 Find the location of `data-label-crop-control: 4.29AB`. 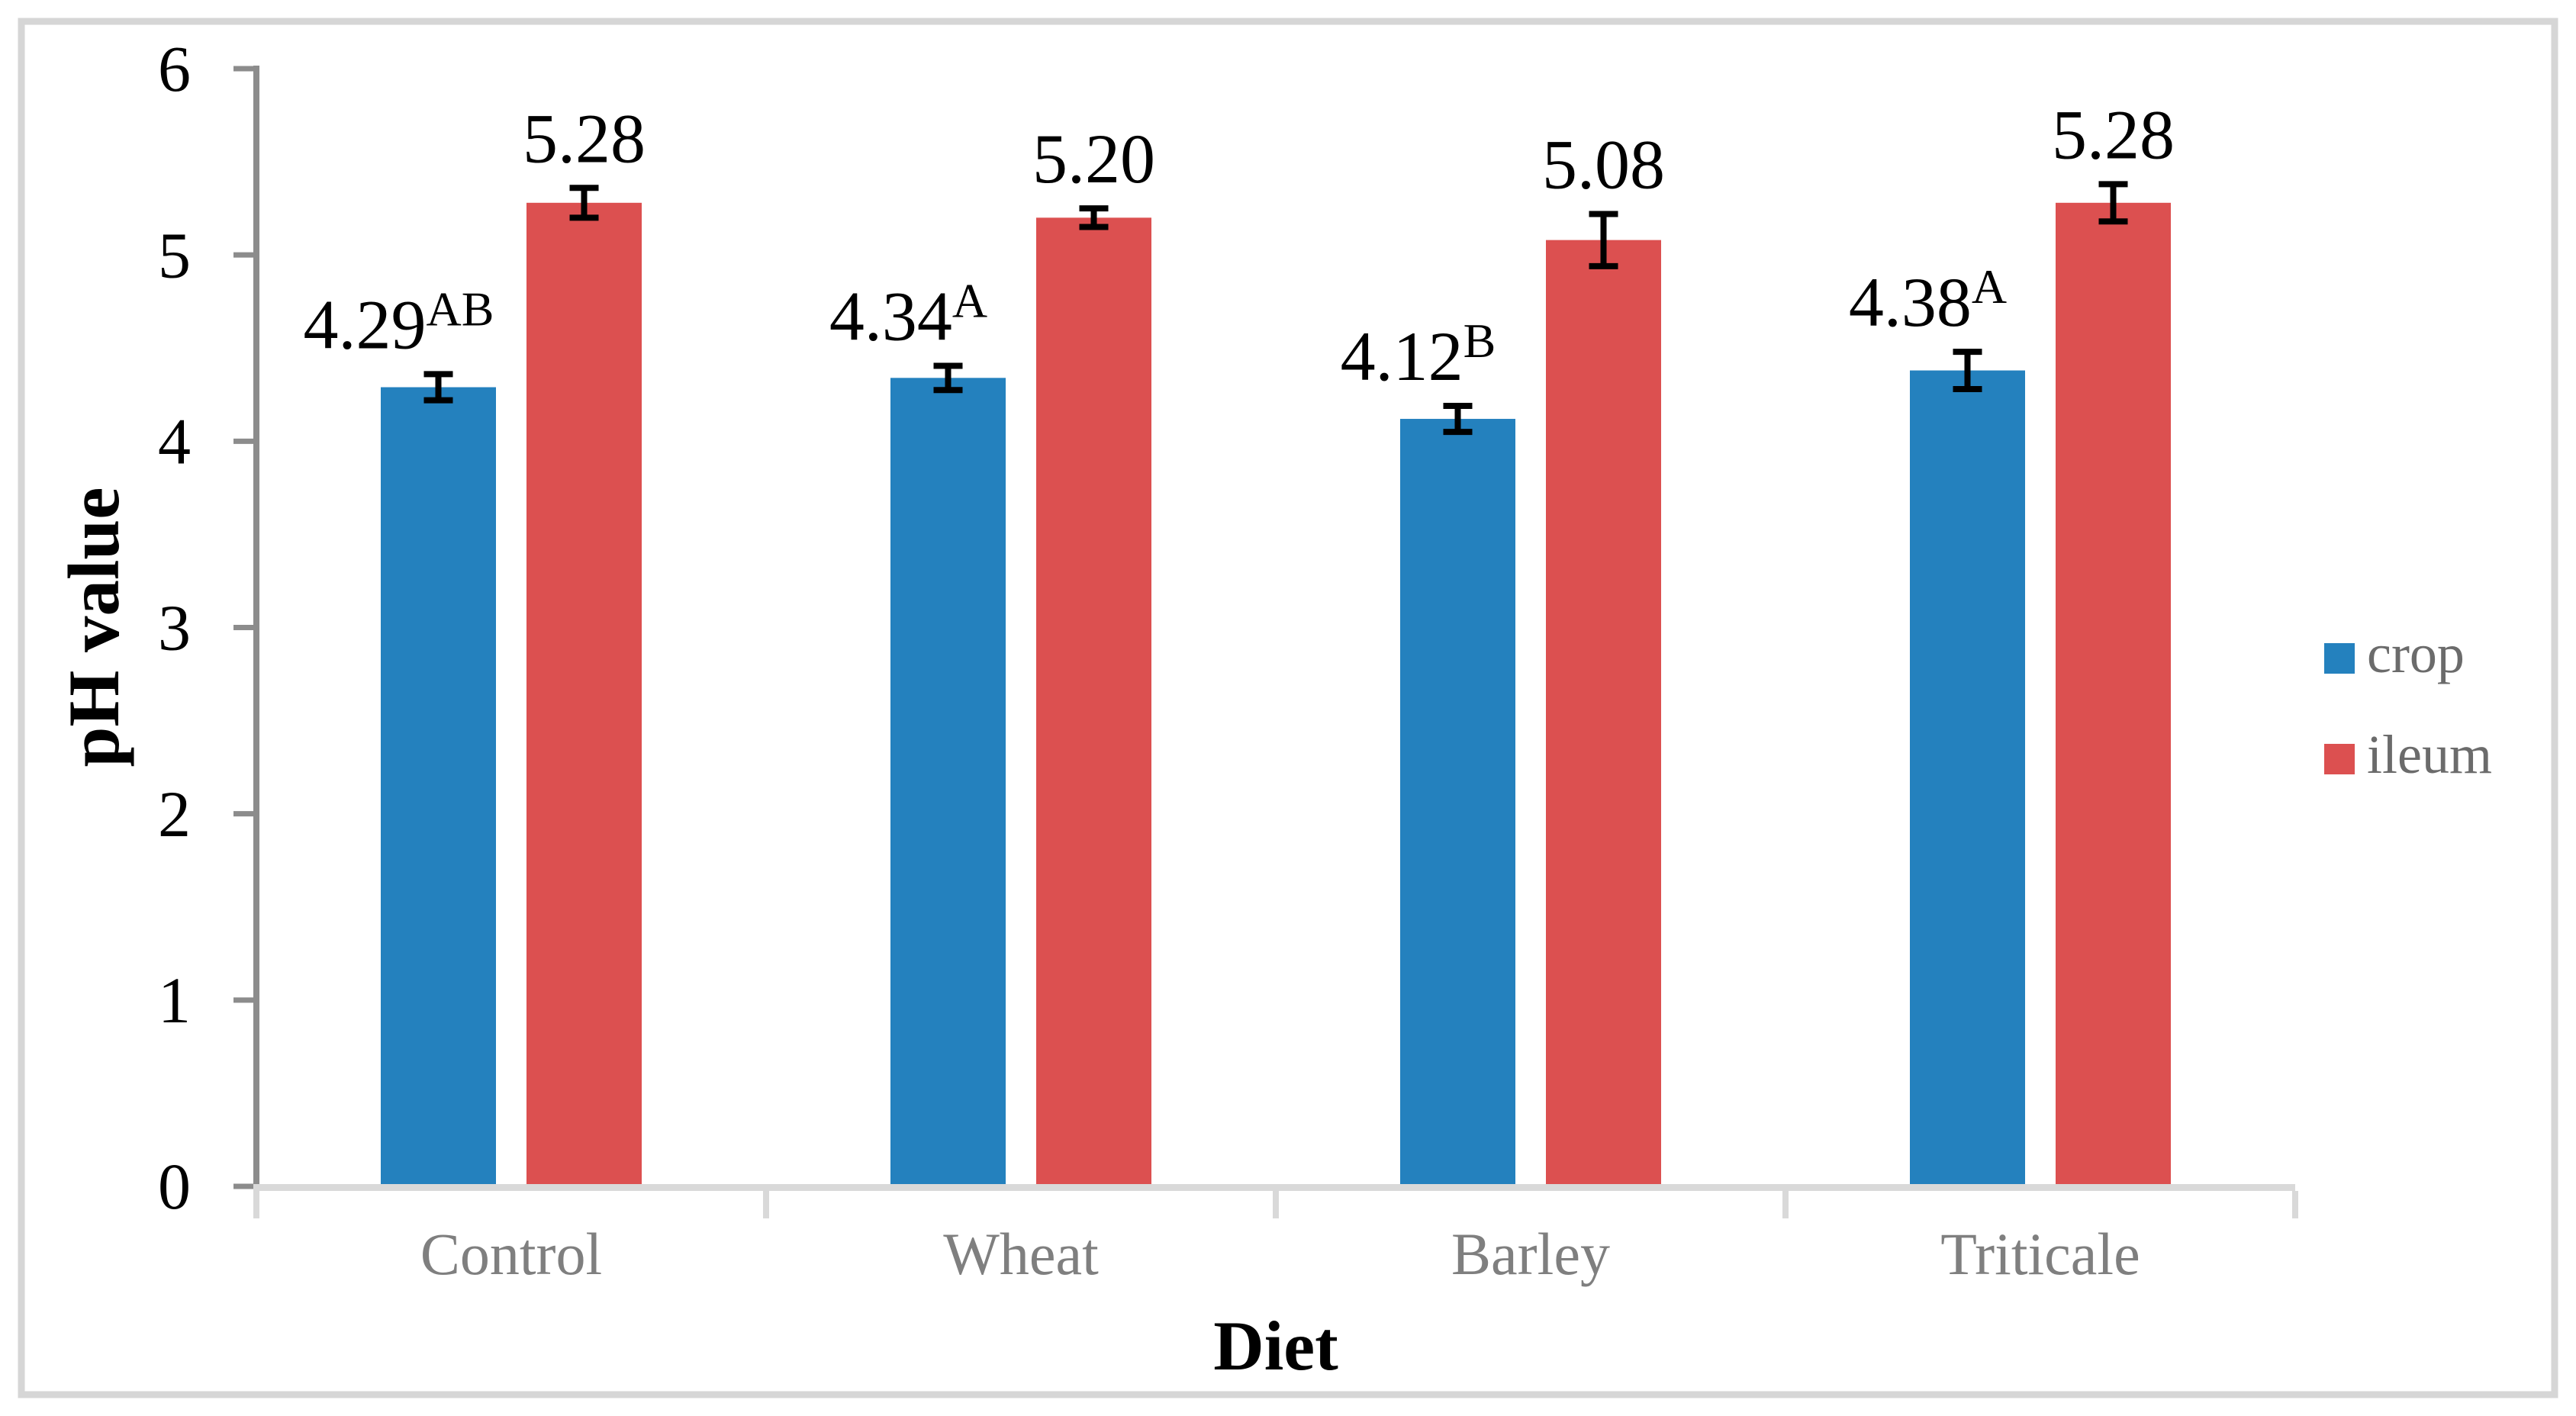

data-label-crop-control: 4.29AB is located at coordinates (399, 322).